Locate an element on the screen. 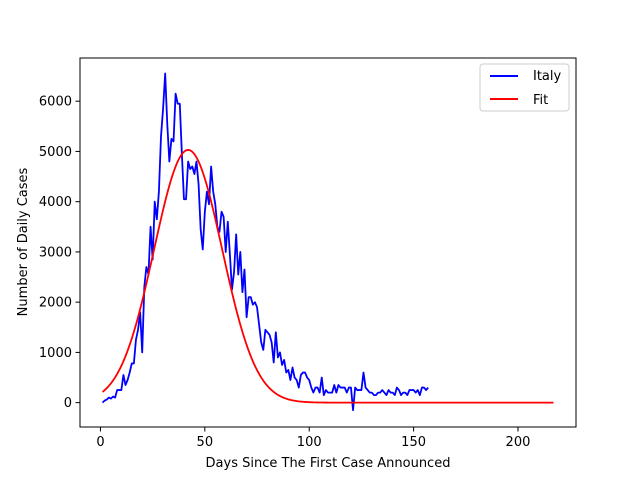  y-tick-label: 3000 is located at coordinates (55, 252).